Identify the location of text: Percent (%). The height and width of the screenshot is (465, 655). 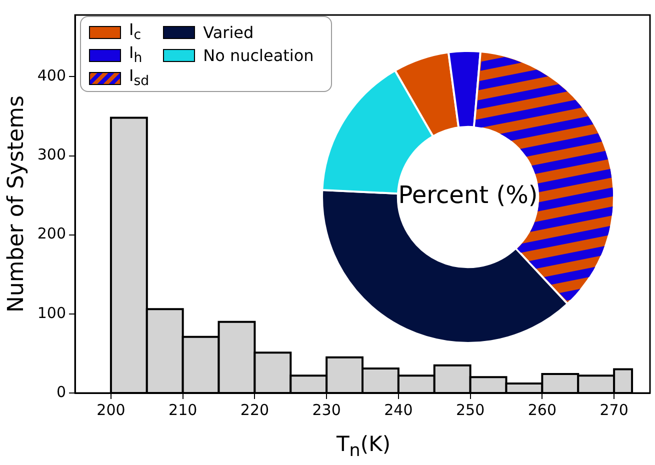
(468, 195).